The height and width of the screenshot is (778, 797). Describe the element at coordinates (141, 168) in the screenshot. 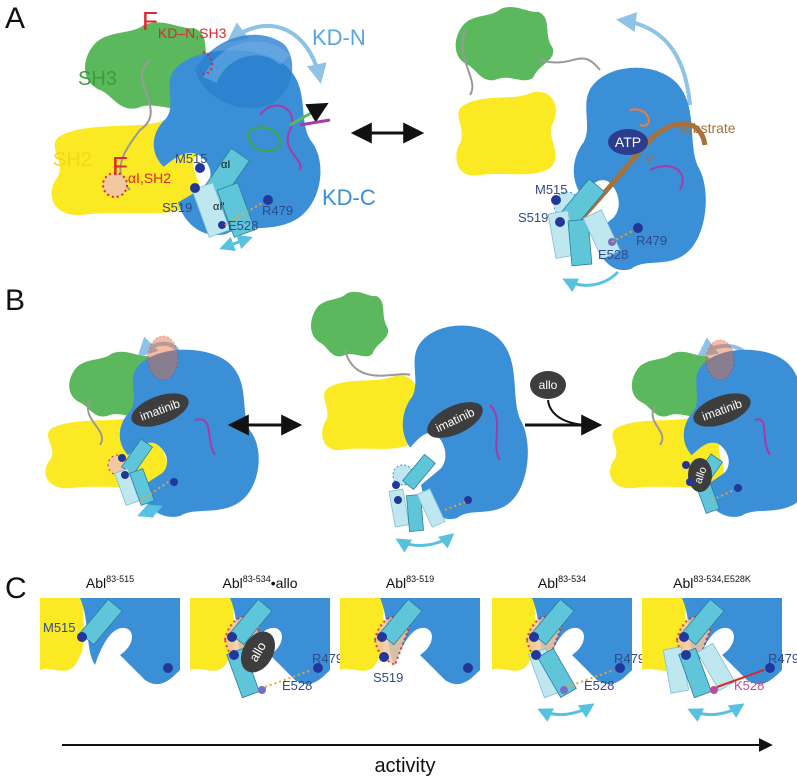

I see `f-label: FαI,SH2` at that location.